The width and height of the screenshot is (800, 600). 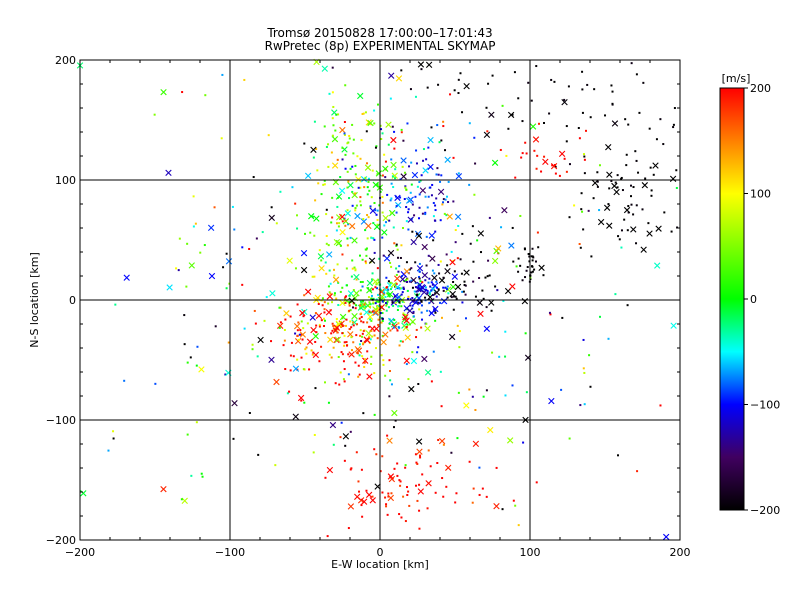 What do you see at coordinates (61, 300) in the screenshot?
I see `y-tick-labels: −200 −100 0 100 200` at bounding box center [61, 300].